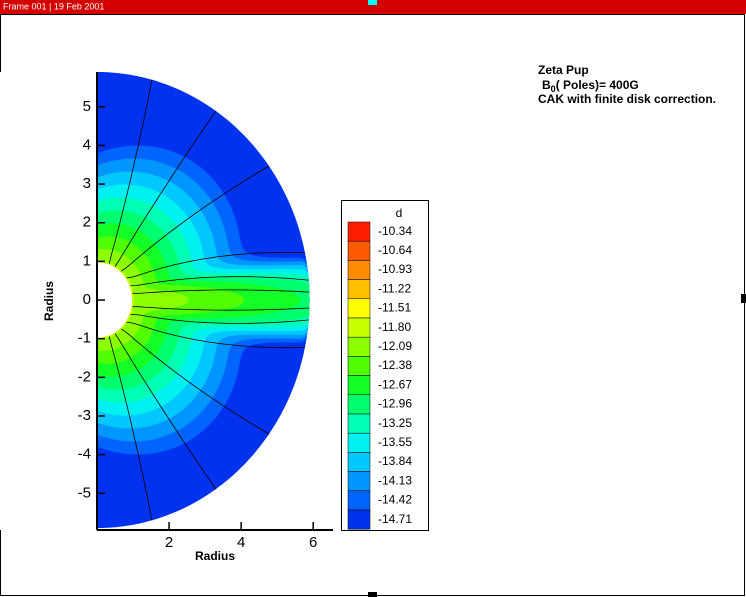  Describe the element at coordinates (87, 106) in the screenshot. I see `y-tick-label: 5` at that location.